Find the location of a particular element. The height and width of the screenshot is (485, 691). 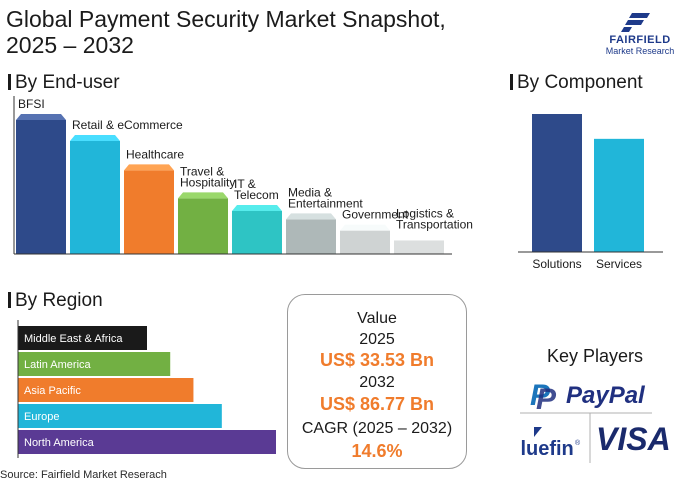

bar-label-1: Retail & eCommerce is located at coordinates (127, 125).